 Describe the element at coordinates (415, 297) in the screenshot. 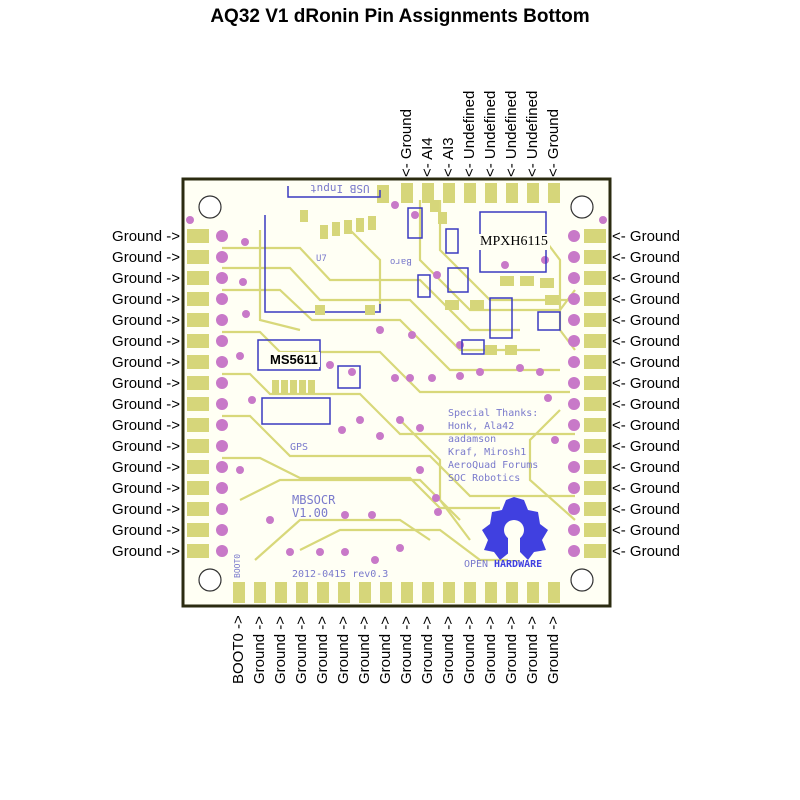

I see `chip-pads` at that location.